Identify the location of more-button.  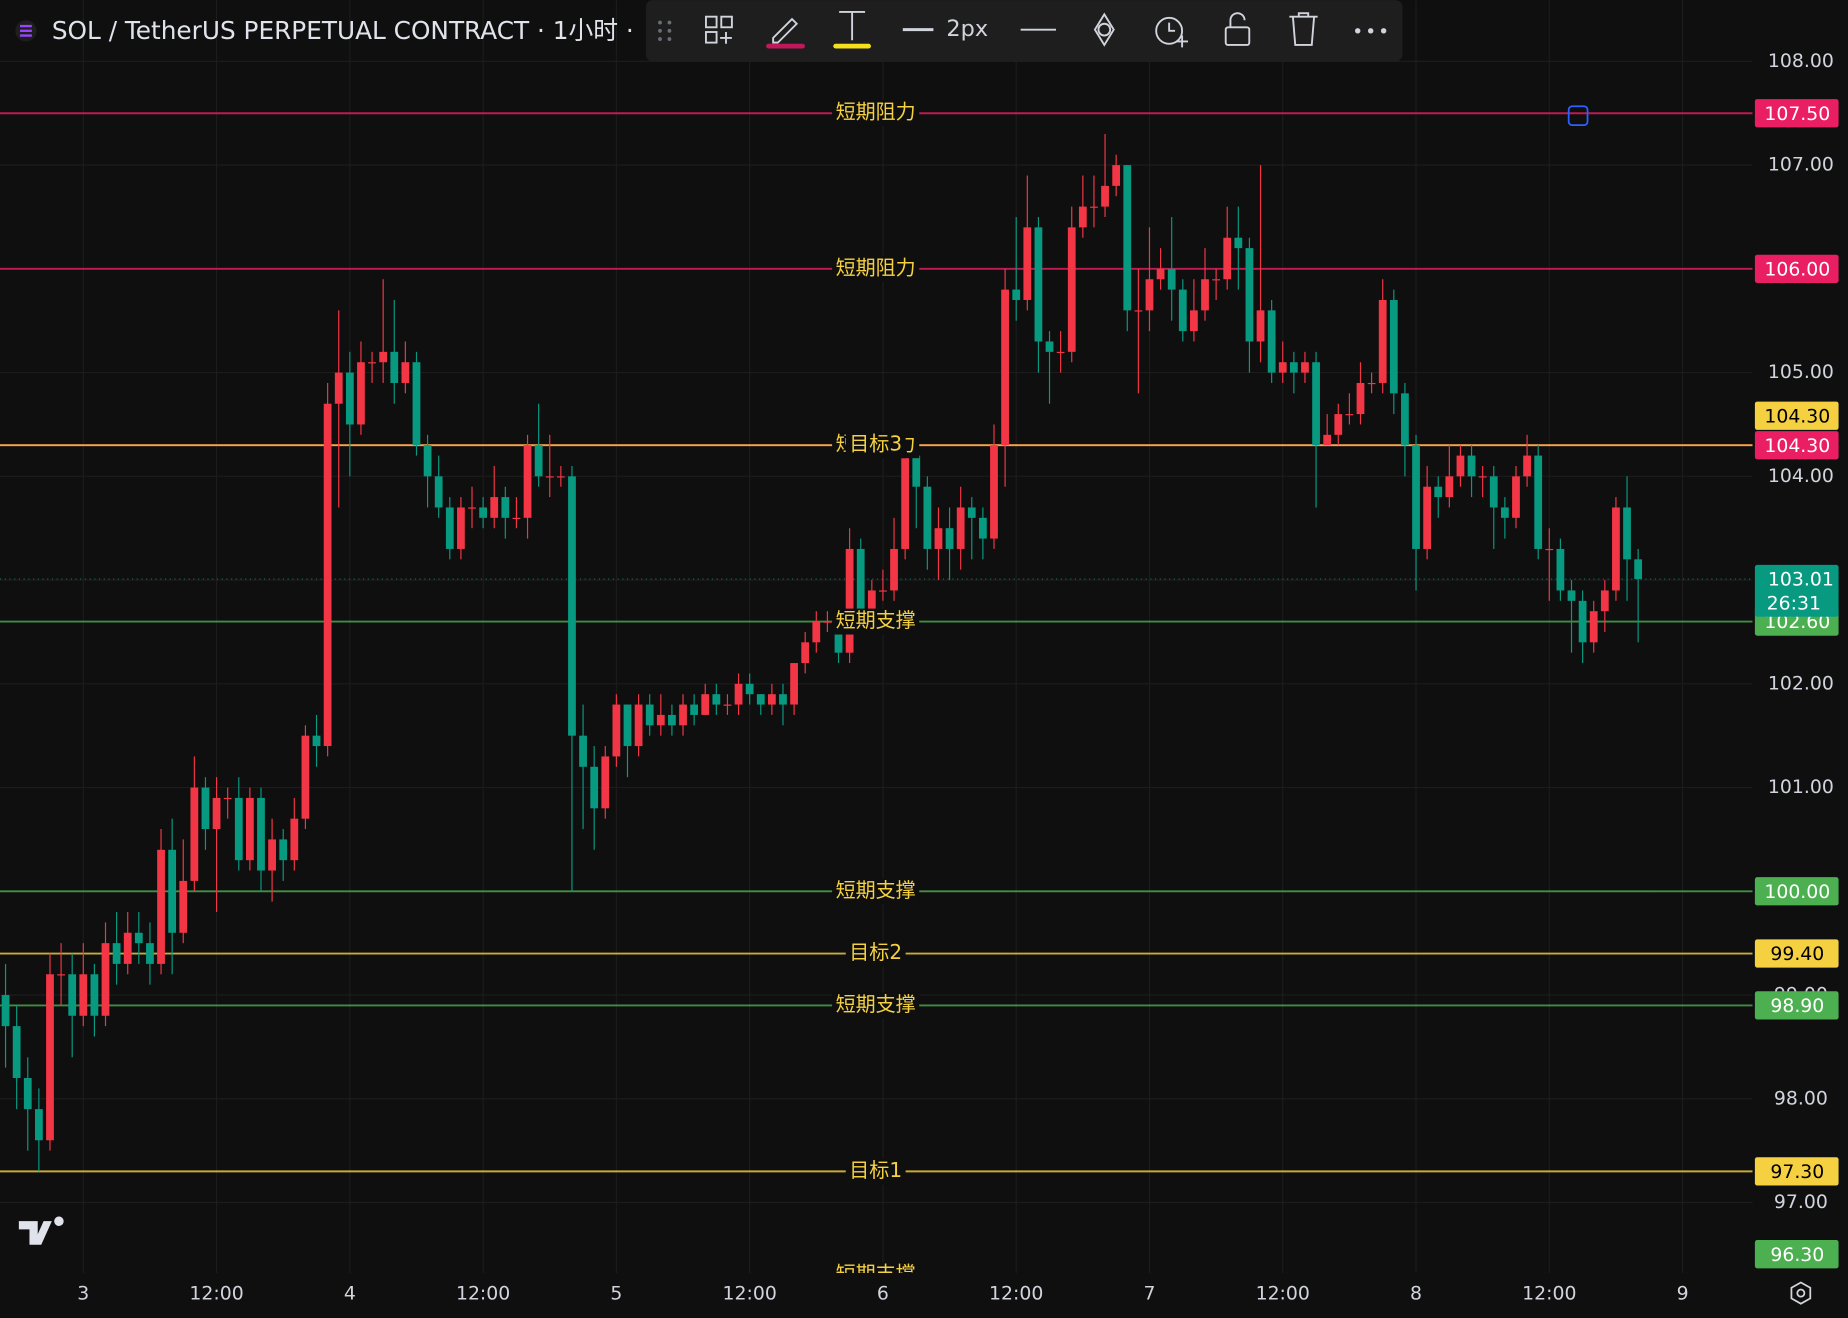
(1371, 31).